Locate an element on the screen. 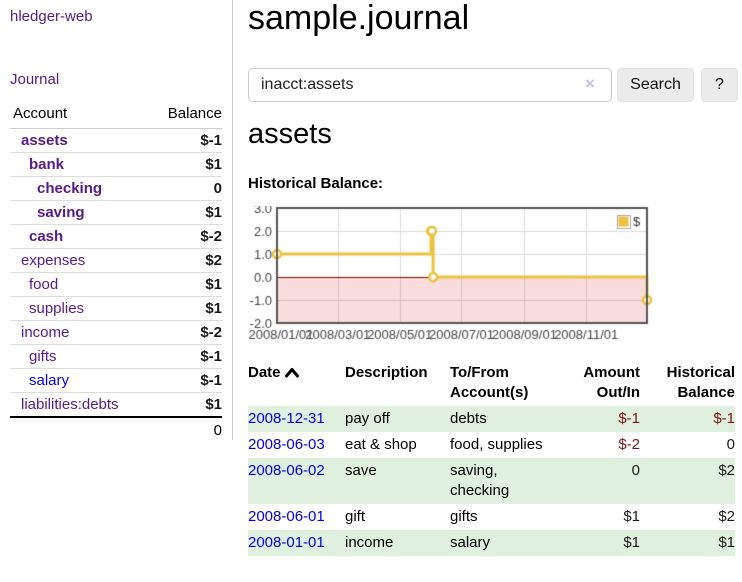 The width and height of the screenshot is (742, 582). transaction-description: gift is located at coordinates (355, 516).